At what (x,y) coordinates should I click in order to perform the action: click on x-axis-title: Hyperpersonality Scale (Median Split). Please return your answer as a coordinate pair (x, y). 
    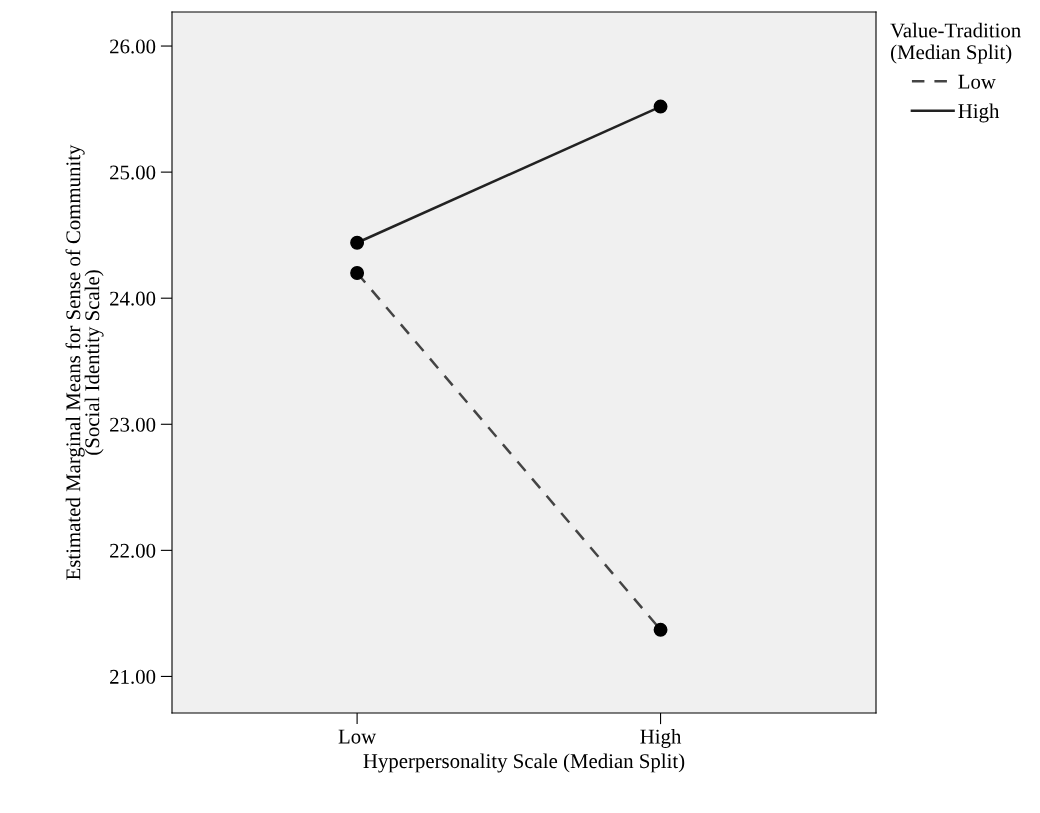
    Looking at the image, I should click on (524, 763).